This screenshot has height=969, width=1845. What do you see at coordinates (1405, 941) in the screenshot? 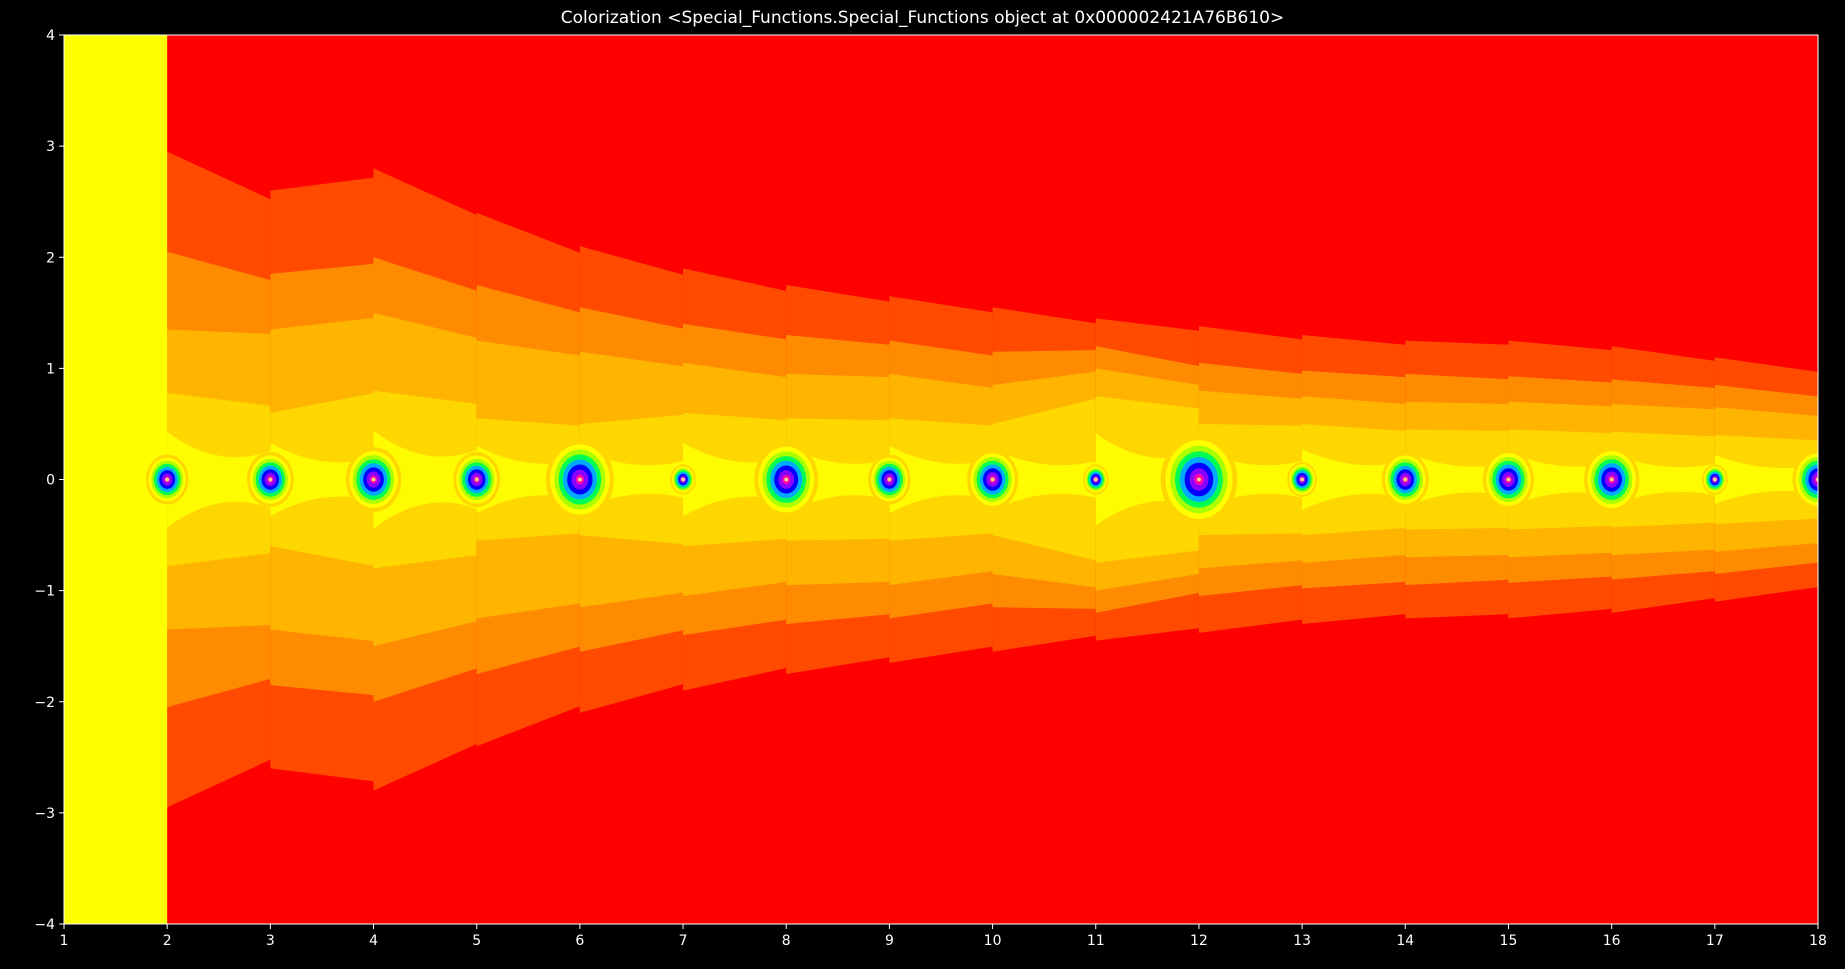
I see `x-tick-label: 14` at bounding box center [1405, 941].